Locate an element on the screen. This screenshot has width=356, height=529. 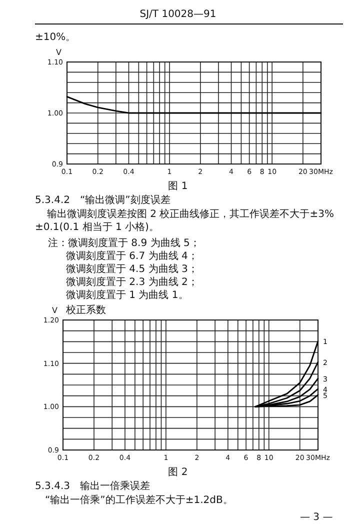
caption: 图 1 is located at coordinates (178, 186).